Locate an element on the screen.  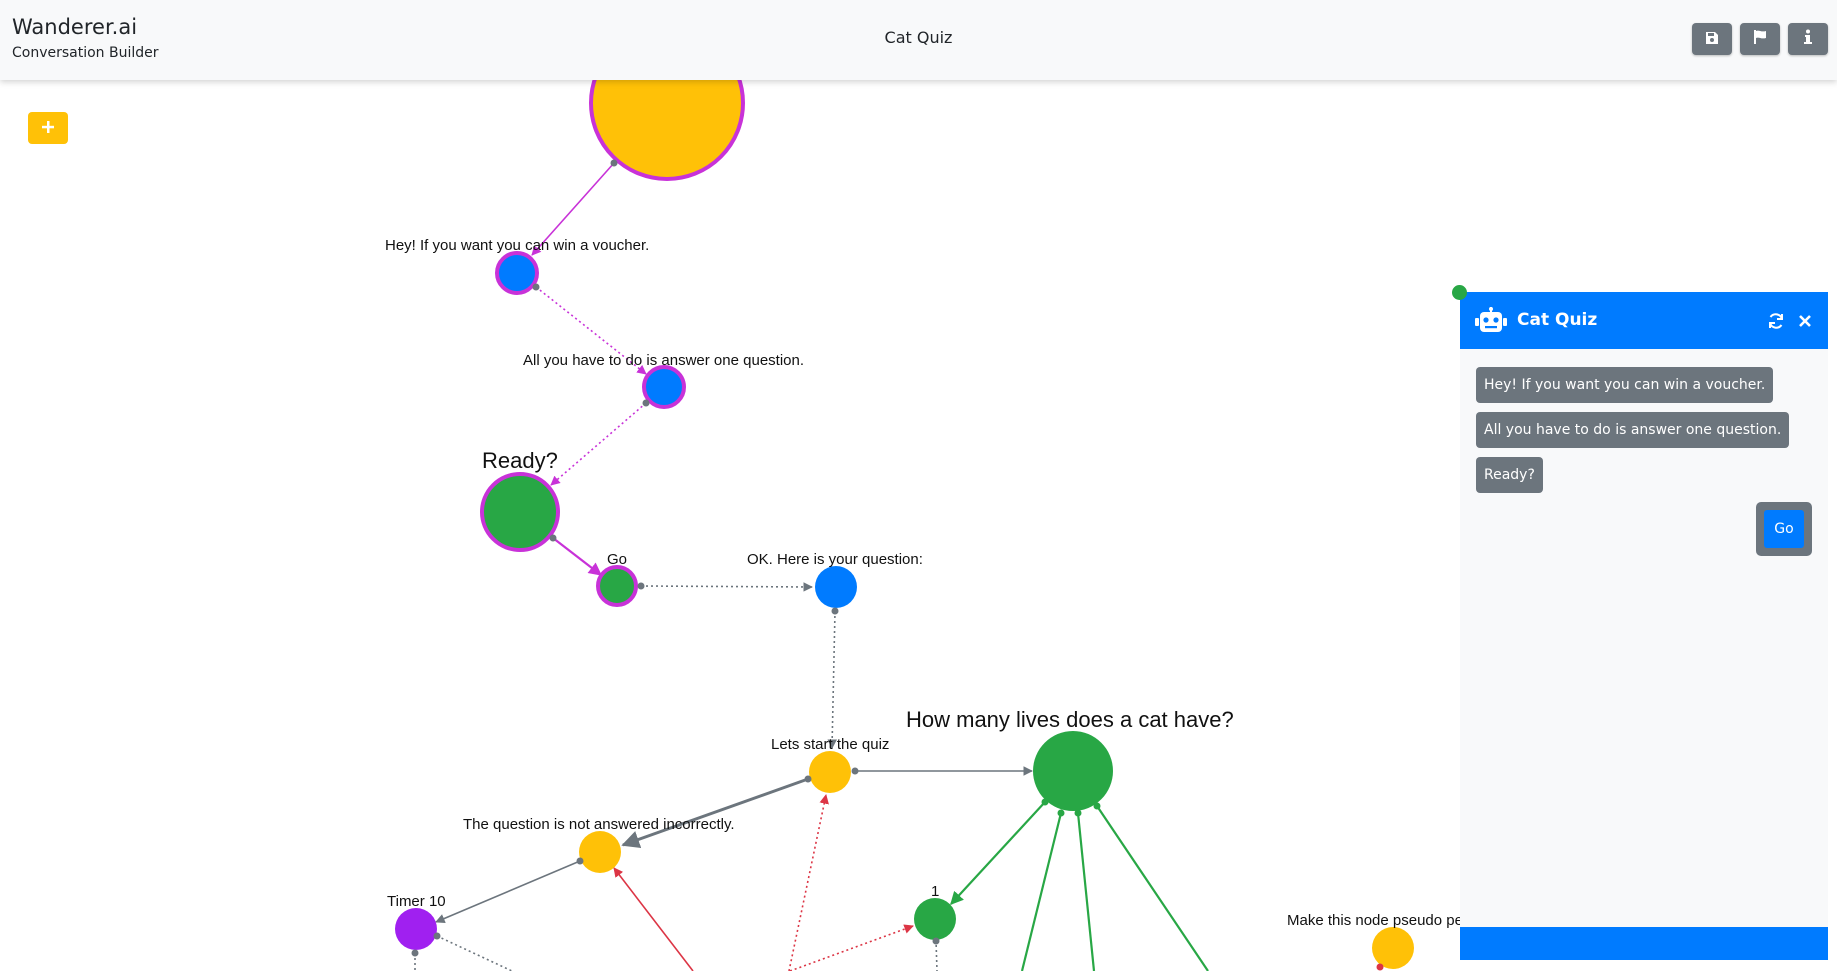
flag-icon is located at coordinates (1760, 39).